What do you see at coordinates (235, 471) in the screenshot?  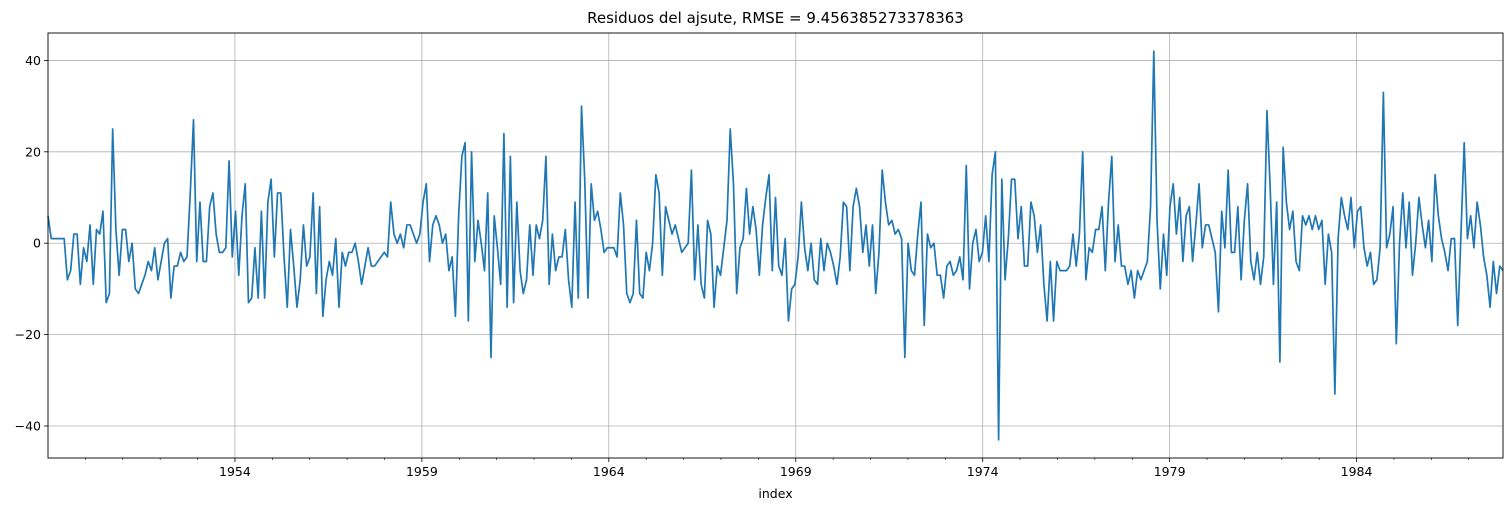 I see `x-tick-label: 1954` at bounding box center [235, 471].